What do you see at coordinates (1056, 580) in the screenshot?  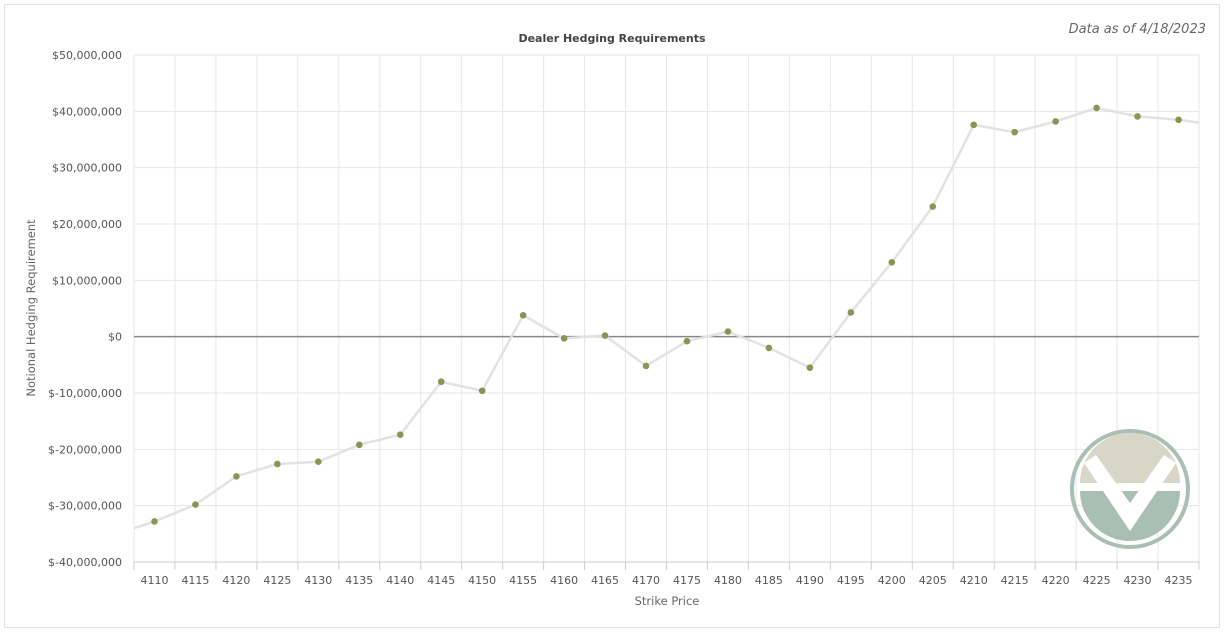 I see `x-tick-label: 4220` at bounding box center [1056, 580].